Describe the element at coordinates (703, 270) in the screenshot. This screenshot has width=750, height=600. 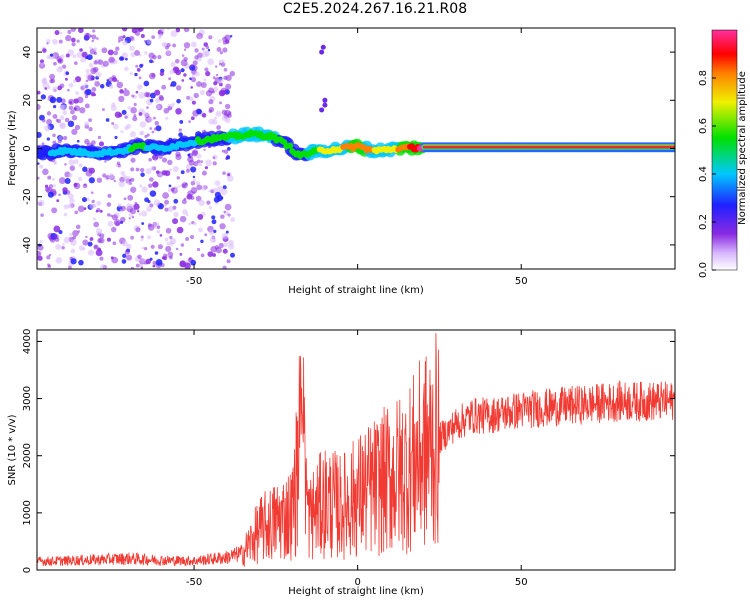
I see `colorbar-tick-label: 0.0` at that location.